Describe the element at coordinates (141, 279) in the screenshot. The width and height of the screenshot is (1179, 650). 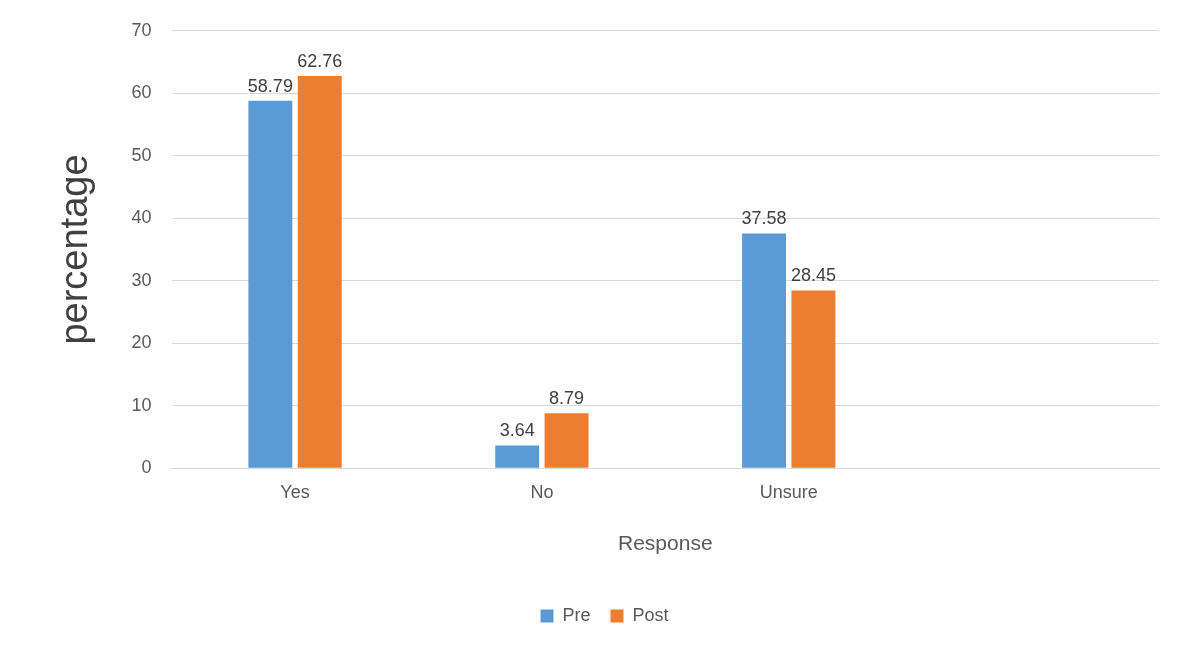
I see `y-tick-label: 30` at that location.